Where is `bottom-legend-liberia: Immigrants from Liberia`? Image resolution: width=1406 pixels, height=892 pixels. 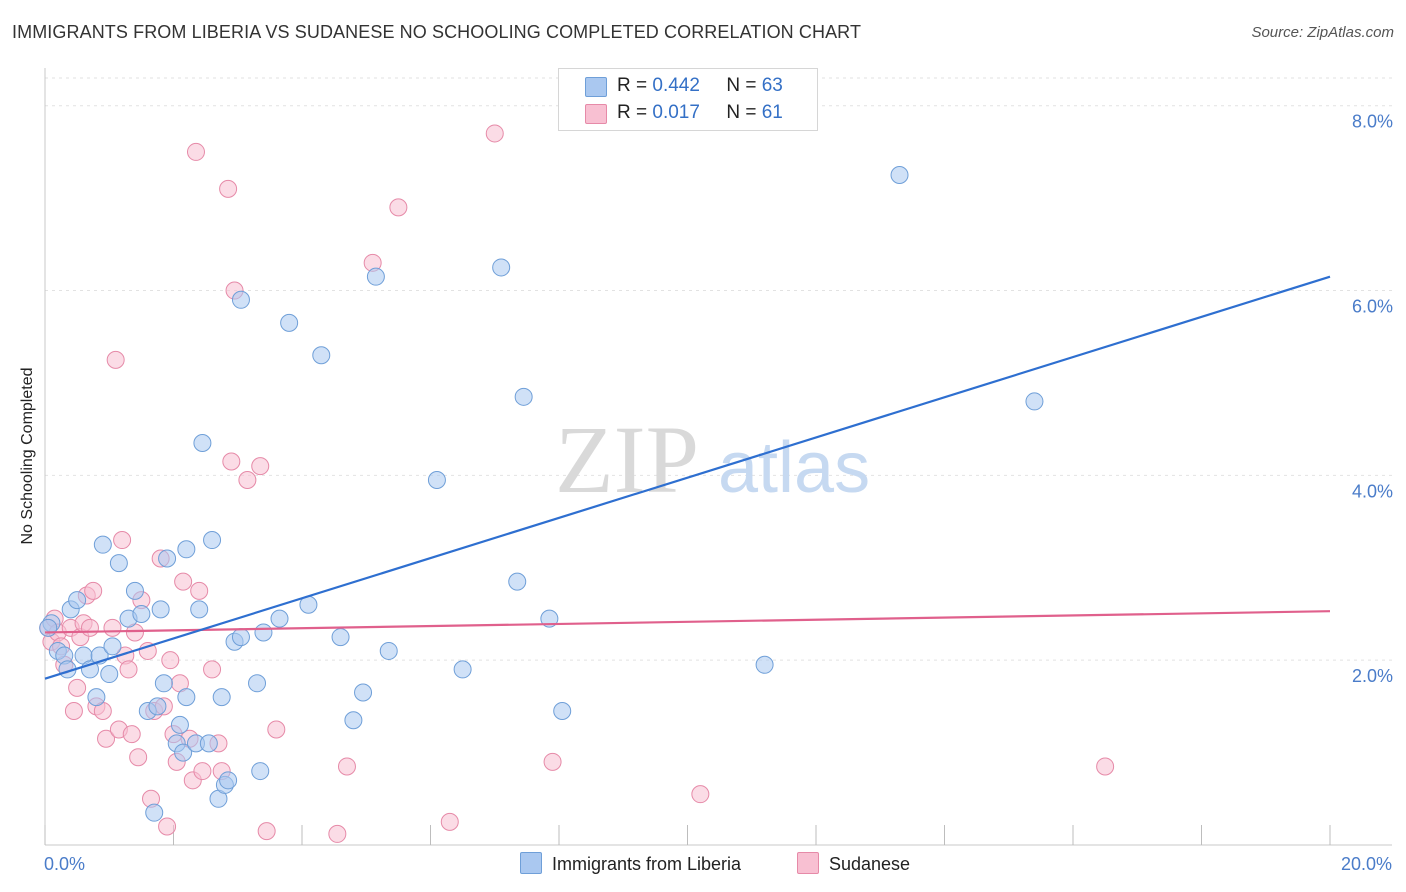
bottom-legend-liberia: Immigrants from Liberia is located at coordinates (630, 863).